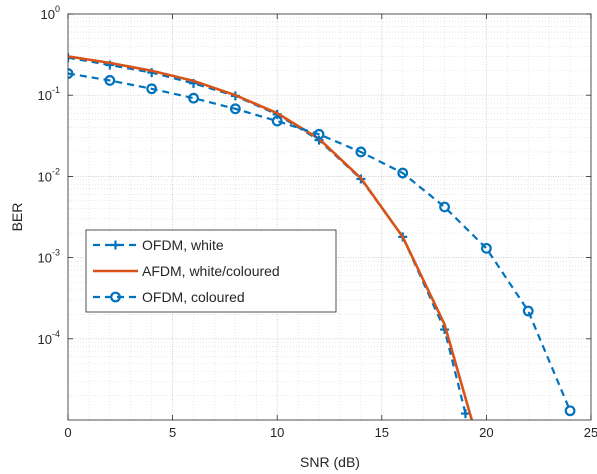 The image size is (597, 474). I want to click on y-tick-label: 10⁻⁴, so click(49, 338).